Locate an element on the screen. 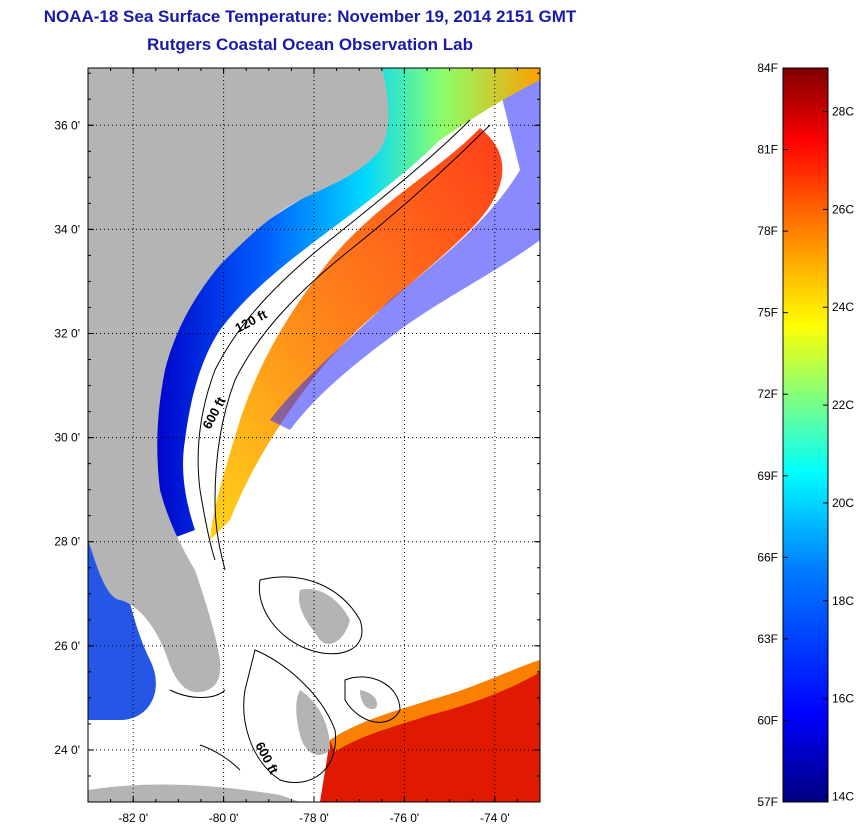 This screenshot has width=864, height=832. lon-tick-label: -78 0' is located at coordinates (314, 818).